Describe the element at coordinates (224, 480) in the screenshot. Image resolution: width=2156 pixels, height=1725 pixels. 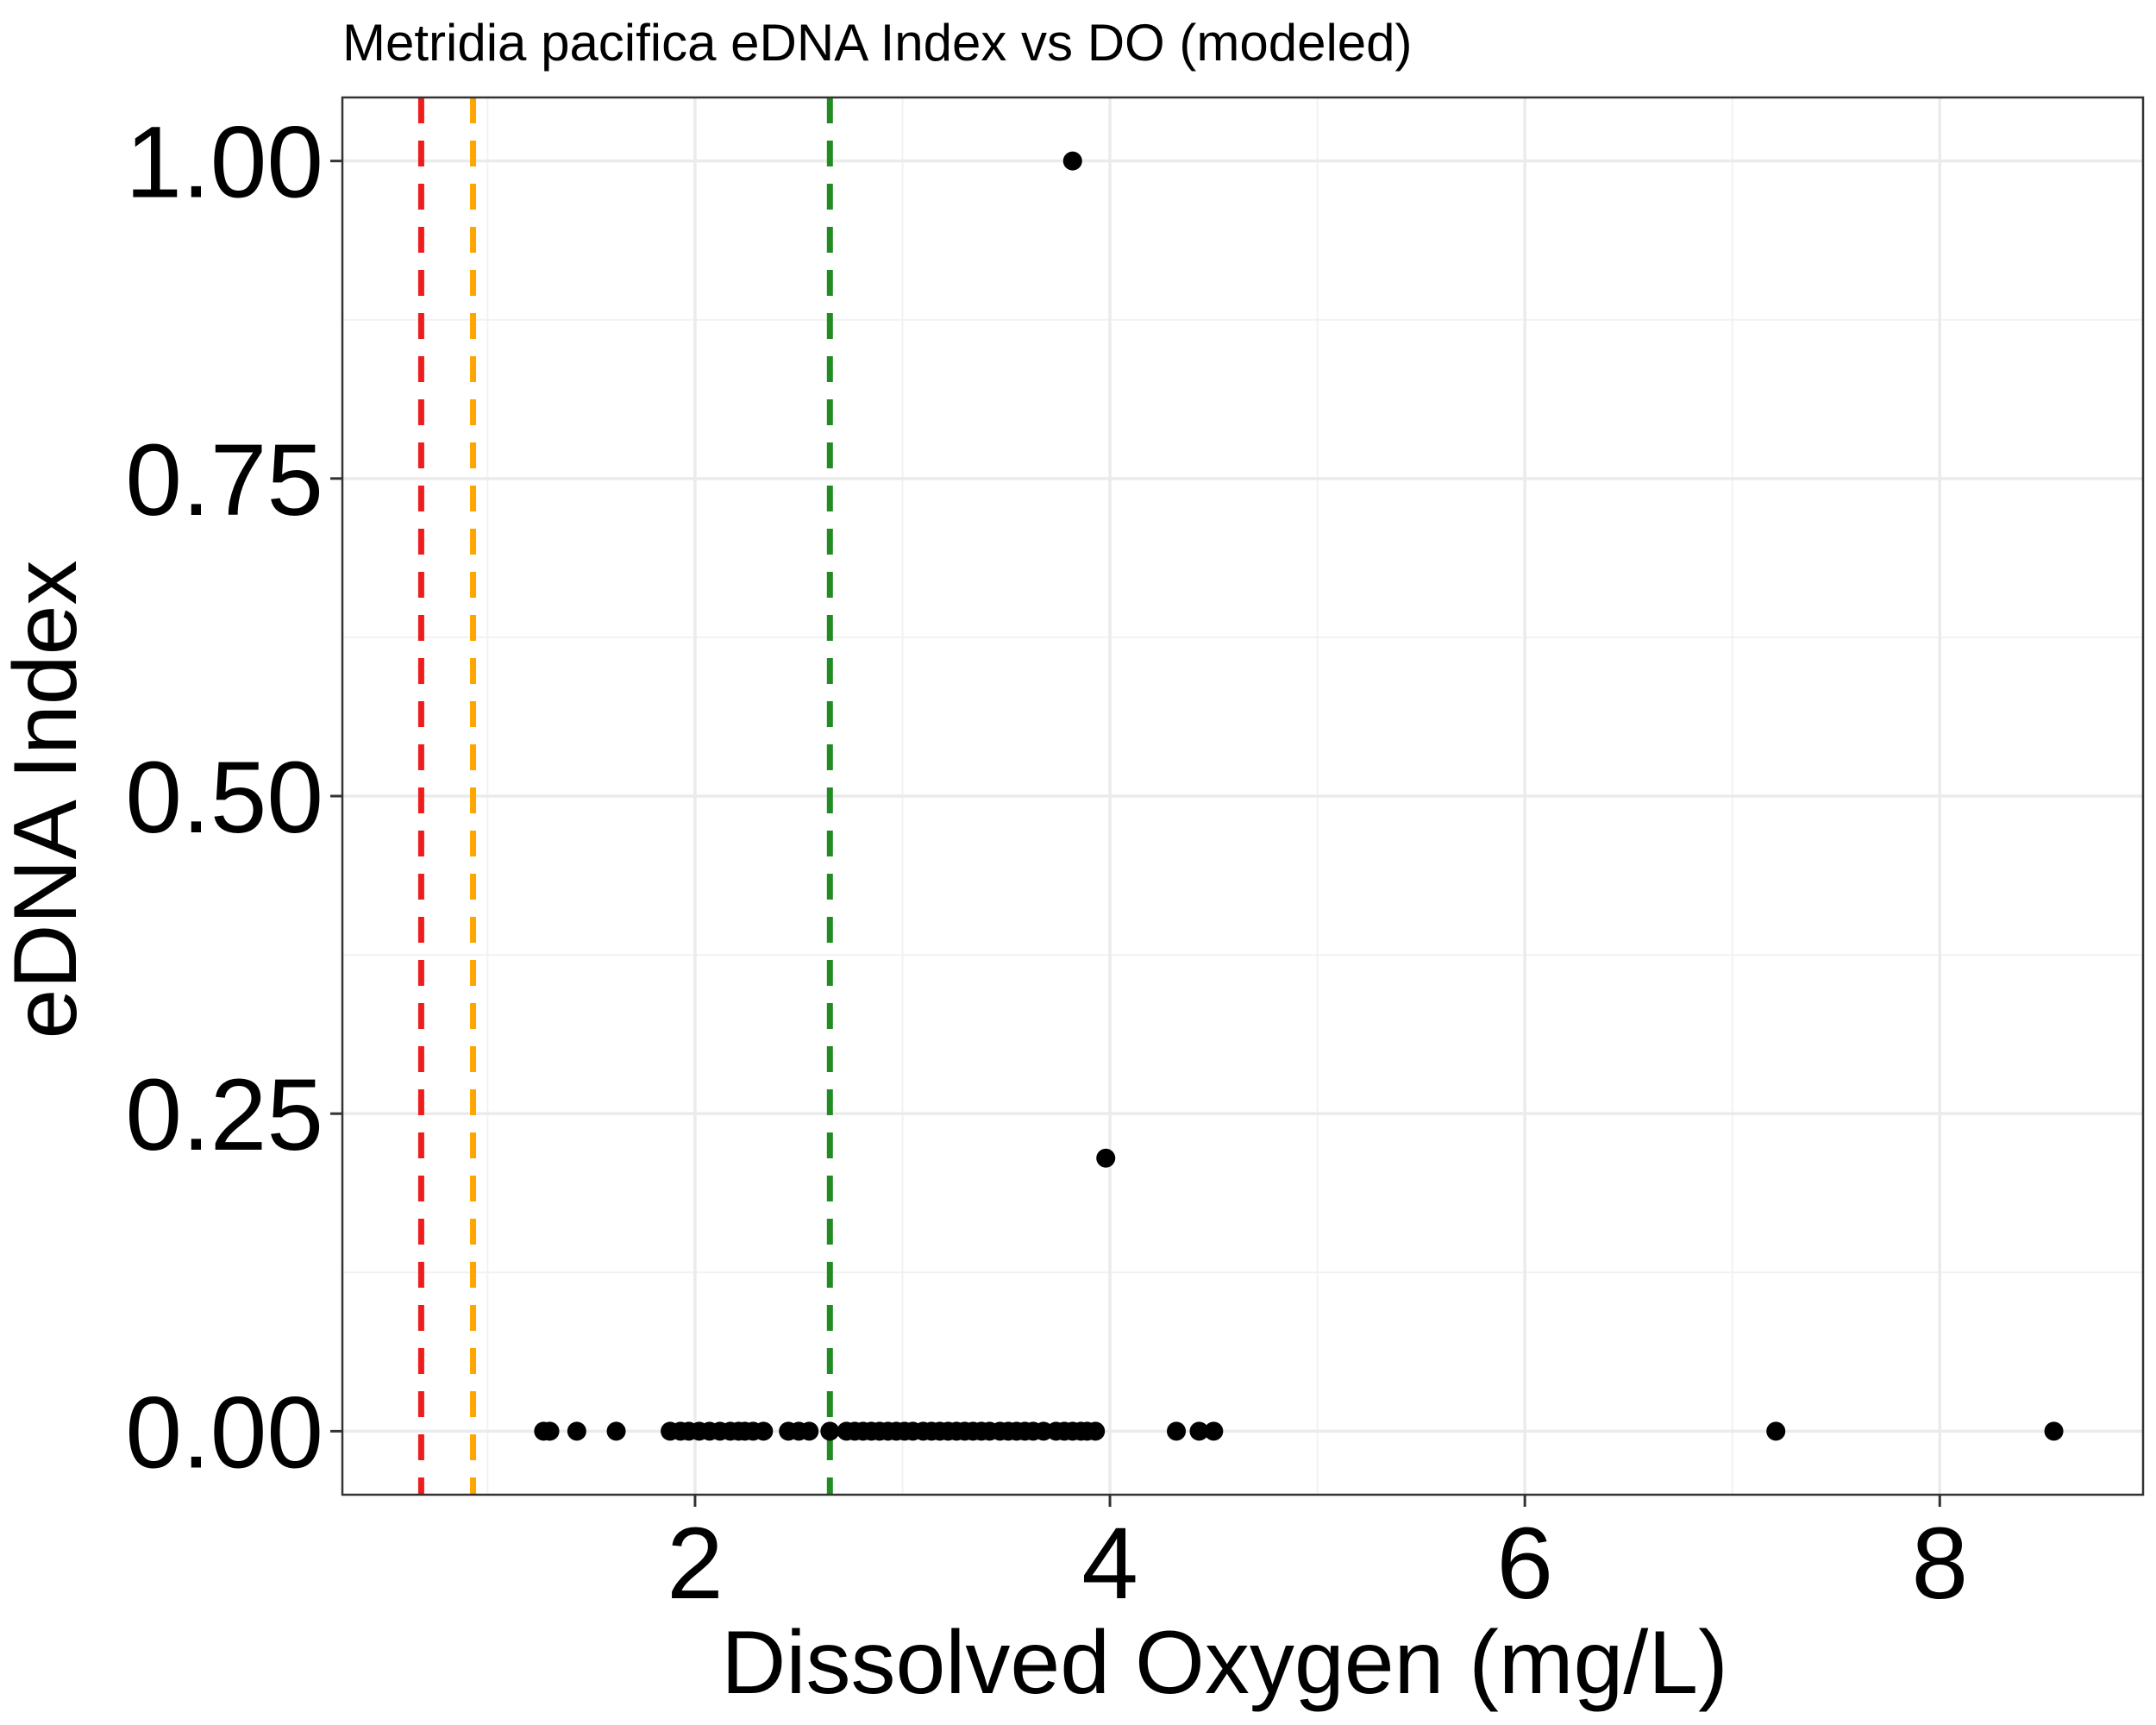
I see `y-tick-label: 0.75` at that location.